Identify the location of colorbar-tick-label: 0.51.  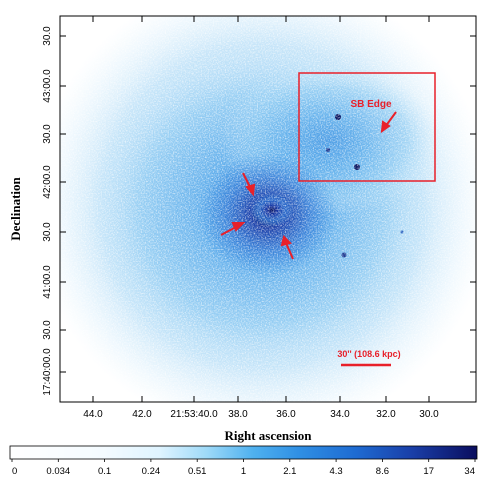
(197, 471).